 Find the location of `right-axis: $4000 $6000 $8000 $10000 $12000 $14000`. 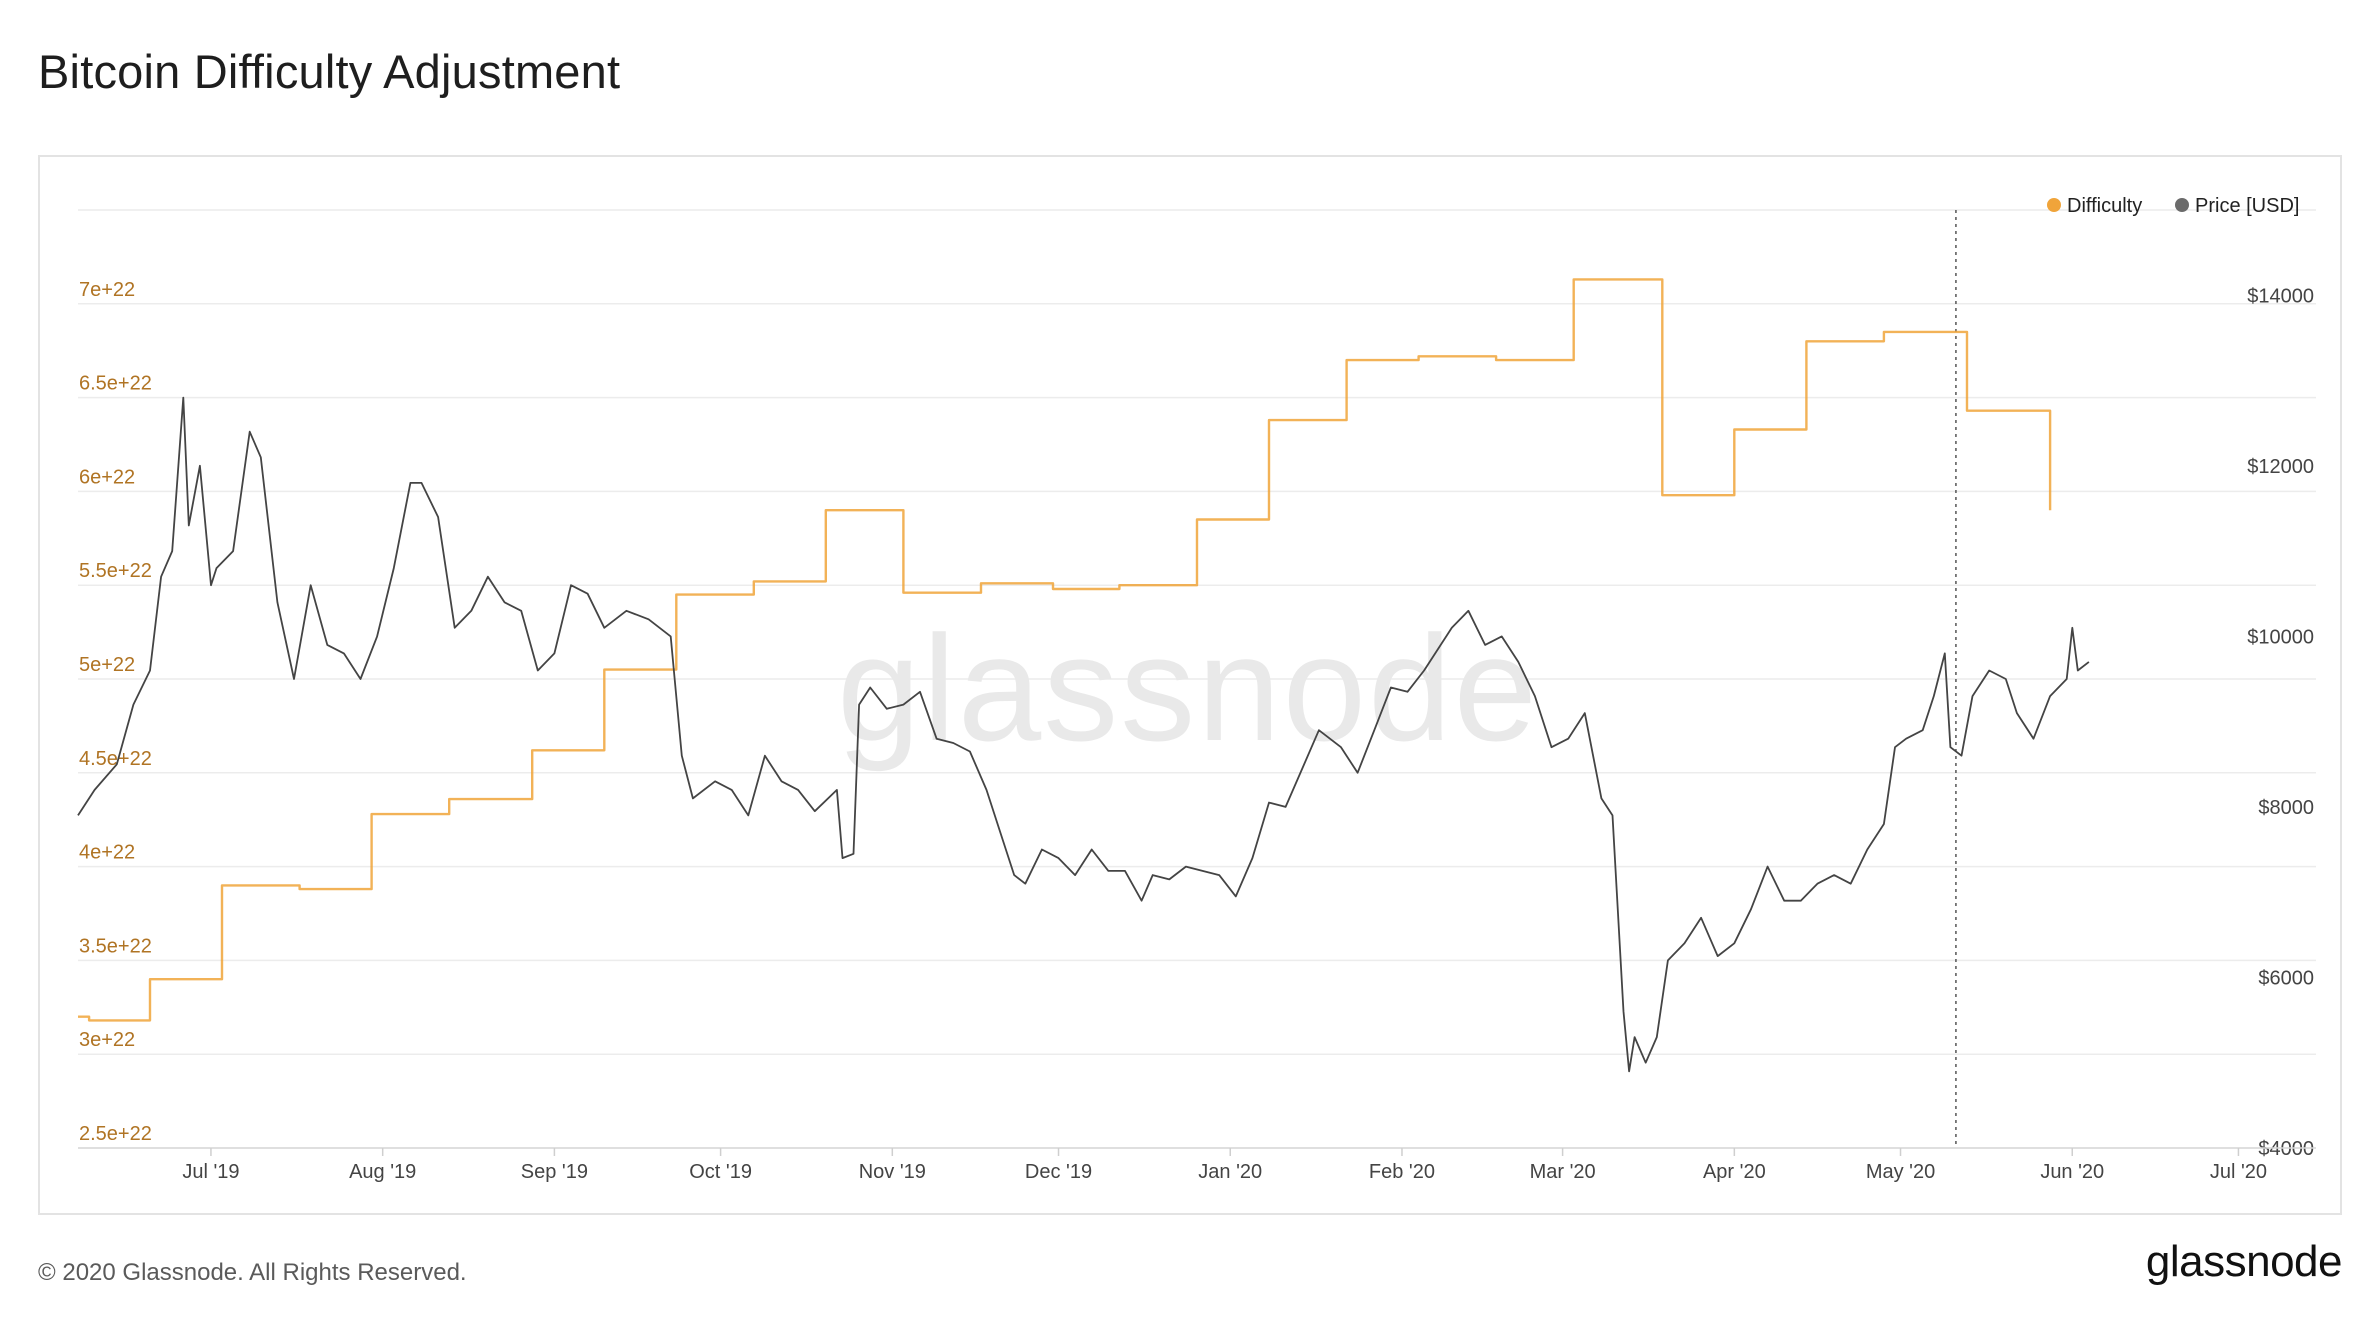

right-axis: $4000 $6000 $8000 $10000 $12000 $14000 is located at coordinates (2280, 722).